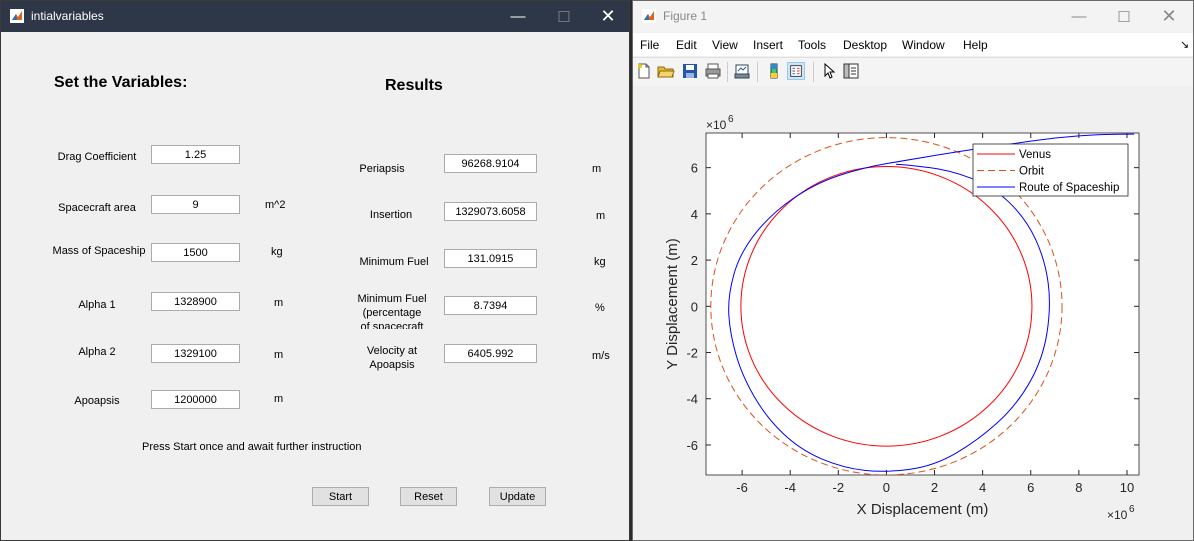  Describe the element at coordinates (97, 401) in the screenshot. I see `apoapsis-label: Apoapsis` at that location.